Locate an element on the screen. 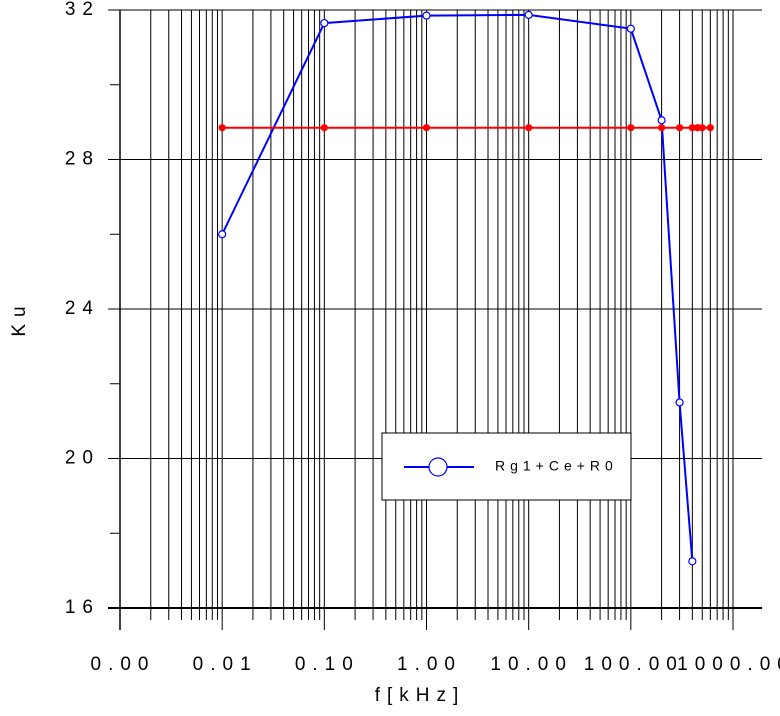  x-tick-label: 1000.00 is located at coordinates (728, 664).